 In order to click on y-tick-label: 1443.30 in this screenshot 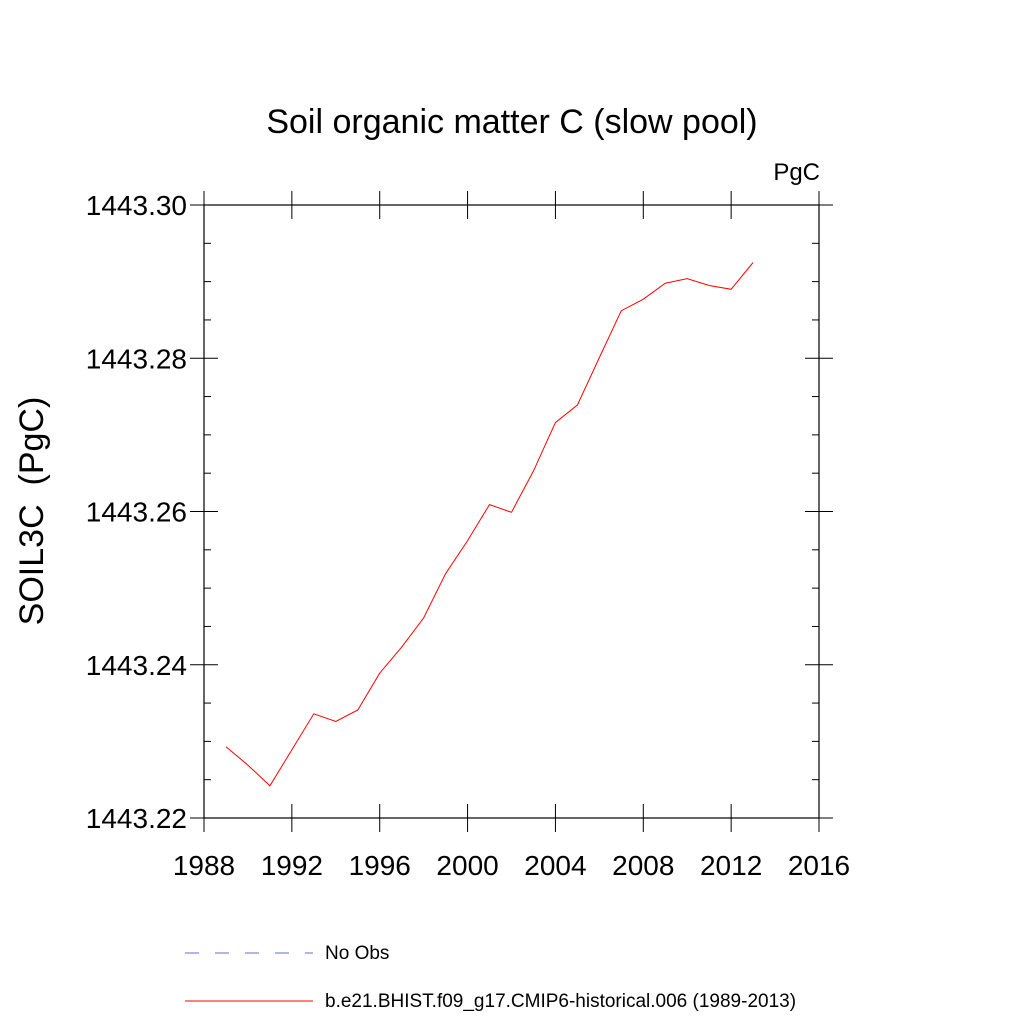, I will do `click(136, 205)`.